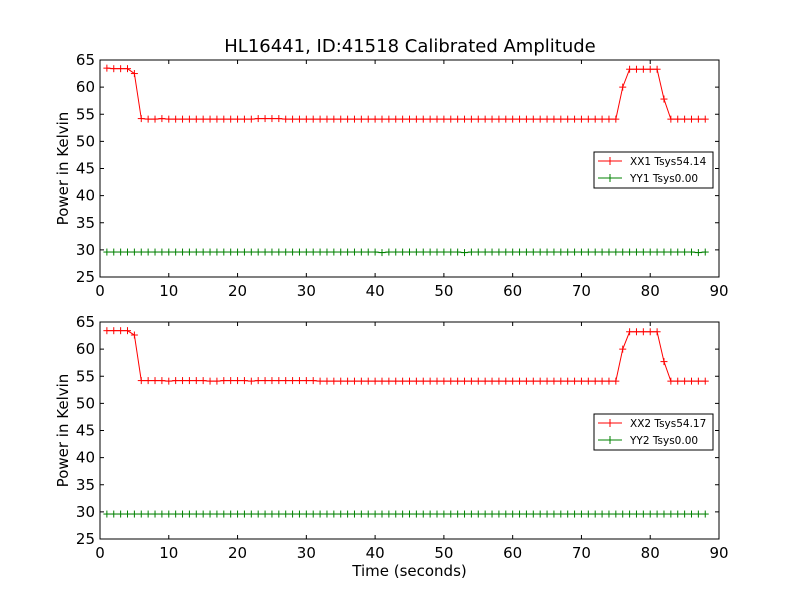  Describe the element at coordinates (409, 46) in the screenshot. I see `chart-title: HL16441, ID:41518 Calibrated Amplitude` at that location.